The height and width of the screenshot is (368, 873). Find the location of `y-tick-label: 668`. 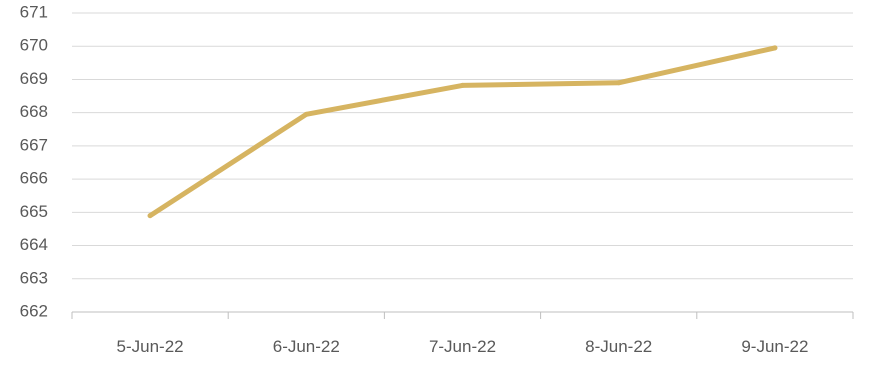

y-tick-label: 668 is located at coordinates (34, 111).